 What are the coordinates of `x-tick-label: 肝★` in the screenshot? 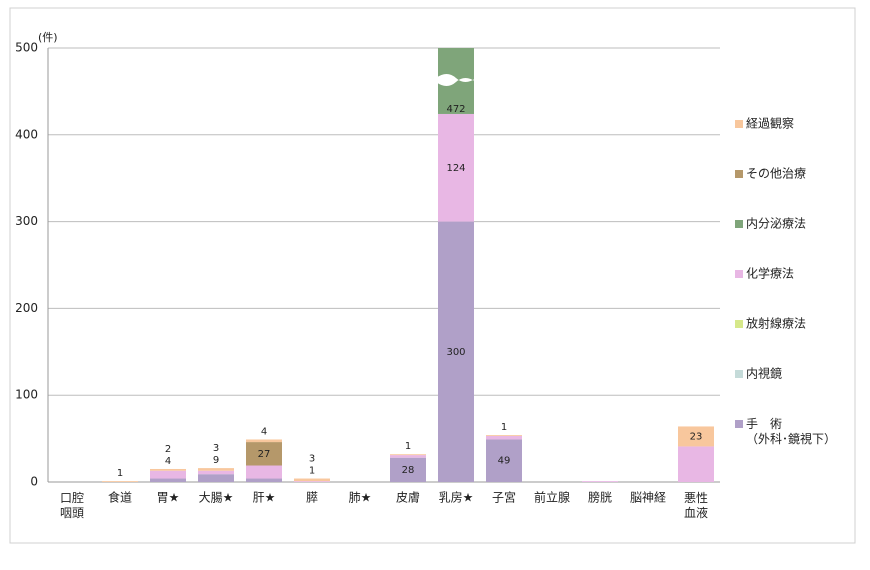 It's located at (264, 498).